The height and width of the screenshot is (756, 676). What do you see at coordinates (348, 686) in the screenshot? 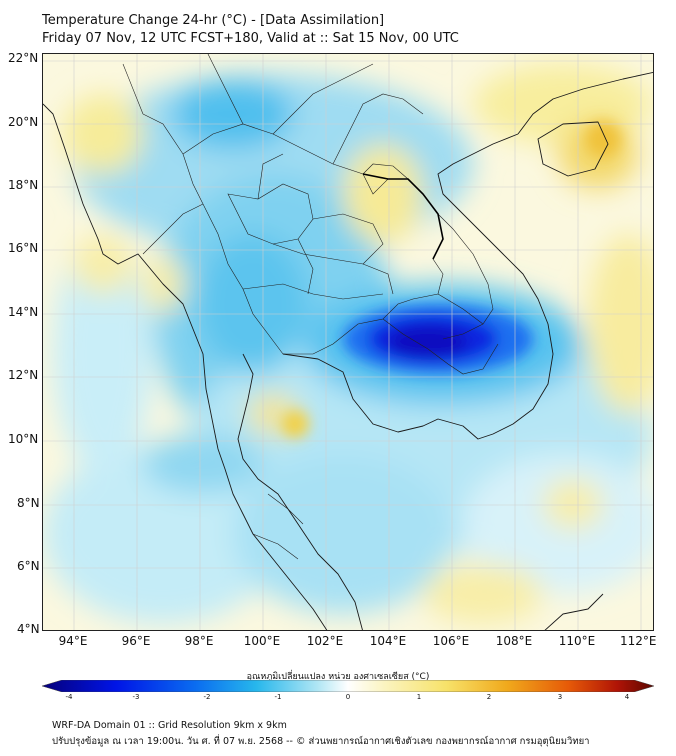
I see `colorbar` at bounding box center [348, 686].